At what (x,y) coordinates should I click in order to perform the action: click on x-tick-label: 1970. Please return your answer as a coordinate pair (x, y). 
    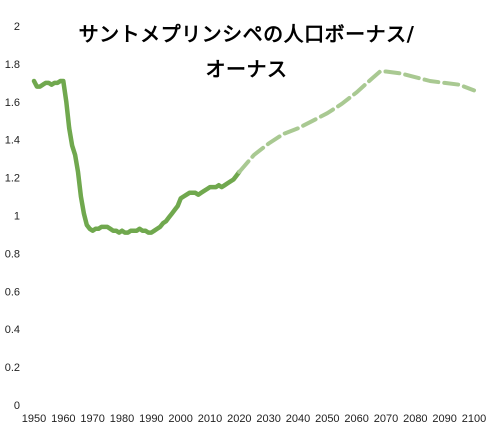
    Looking at the image, I should click on (92, 419).